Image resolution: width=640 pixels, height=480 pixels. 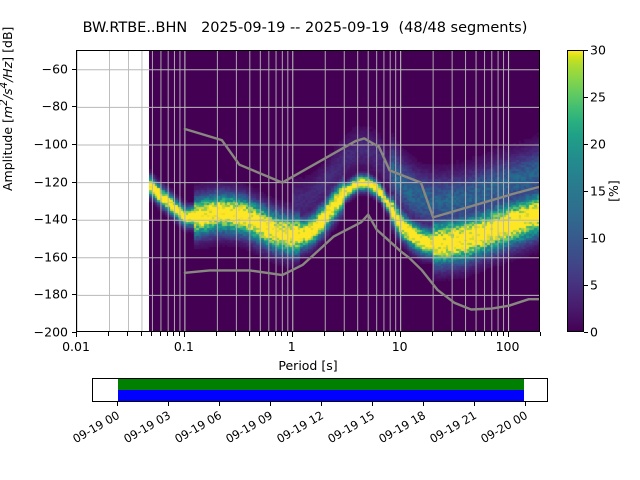 What do you see at coordinates (598, 97) in the screenshot?
I see `colorbar-tick-label: 25` at bounding box center [598, 97].